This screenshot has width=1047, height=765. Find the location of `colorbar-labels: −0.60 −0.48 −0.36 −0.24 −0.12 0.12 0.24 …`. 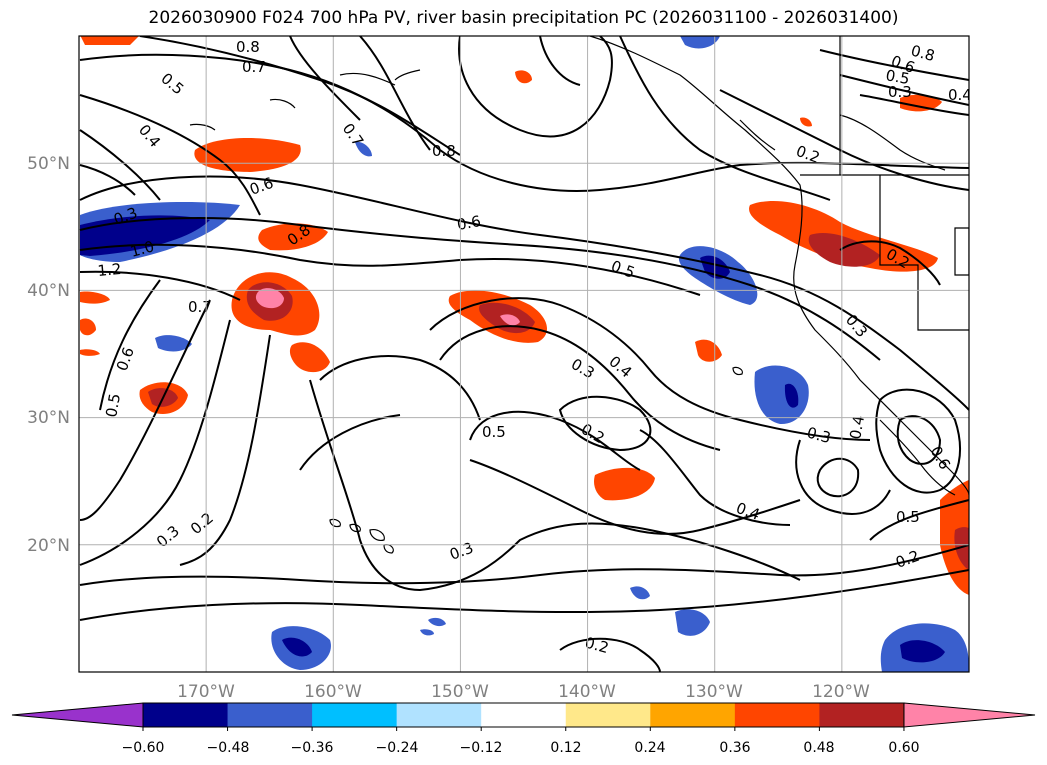

colorbar-labels: −0.60 −0.48 −0.36 −0.24 −0.12 0.12 0.24 … is located at coordinates (521, 748).